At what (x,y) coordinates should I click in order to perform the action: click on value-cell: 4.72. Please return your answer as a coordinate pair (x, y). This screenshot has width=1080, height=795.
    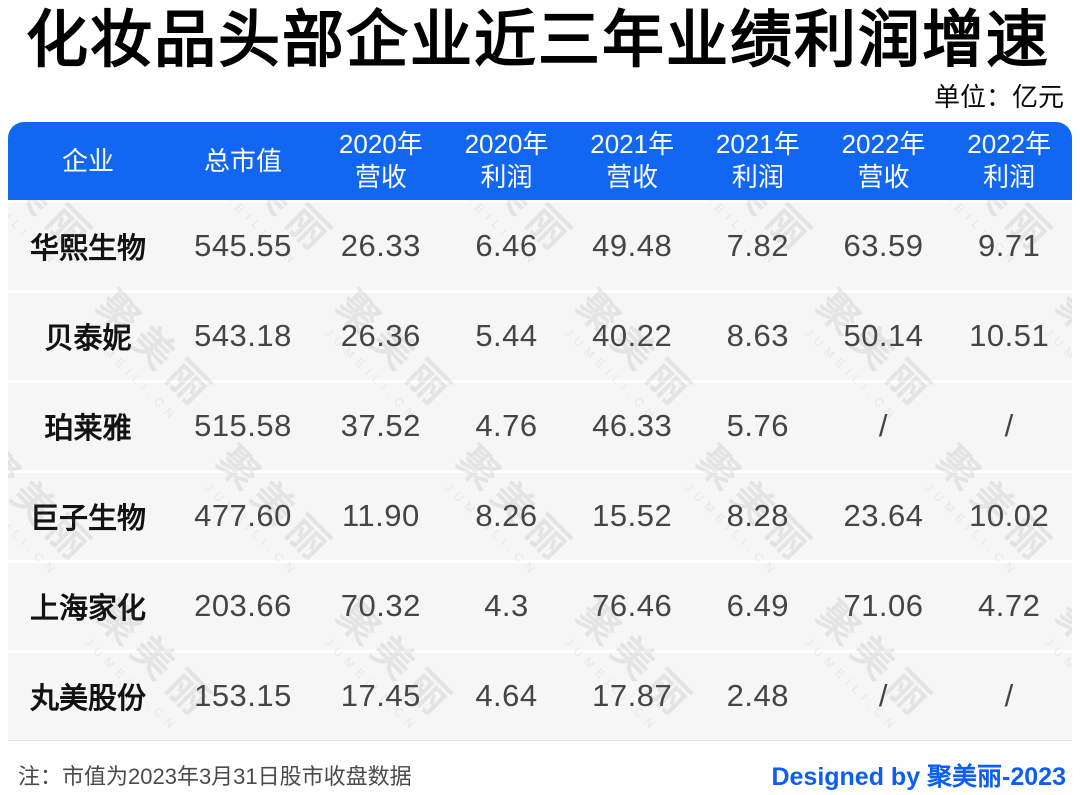
    Looking at the image, I should click on (1009, 606).